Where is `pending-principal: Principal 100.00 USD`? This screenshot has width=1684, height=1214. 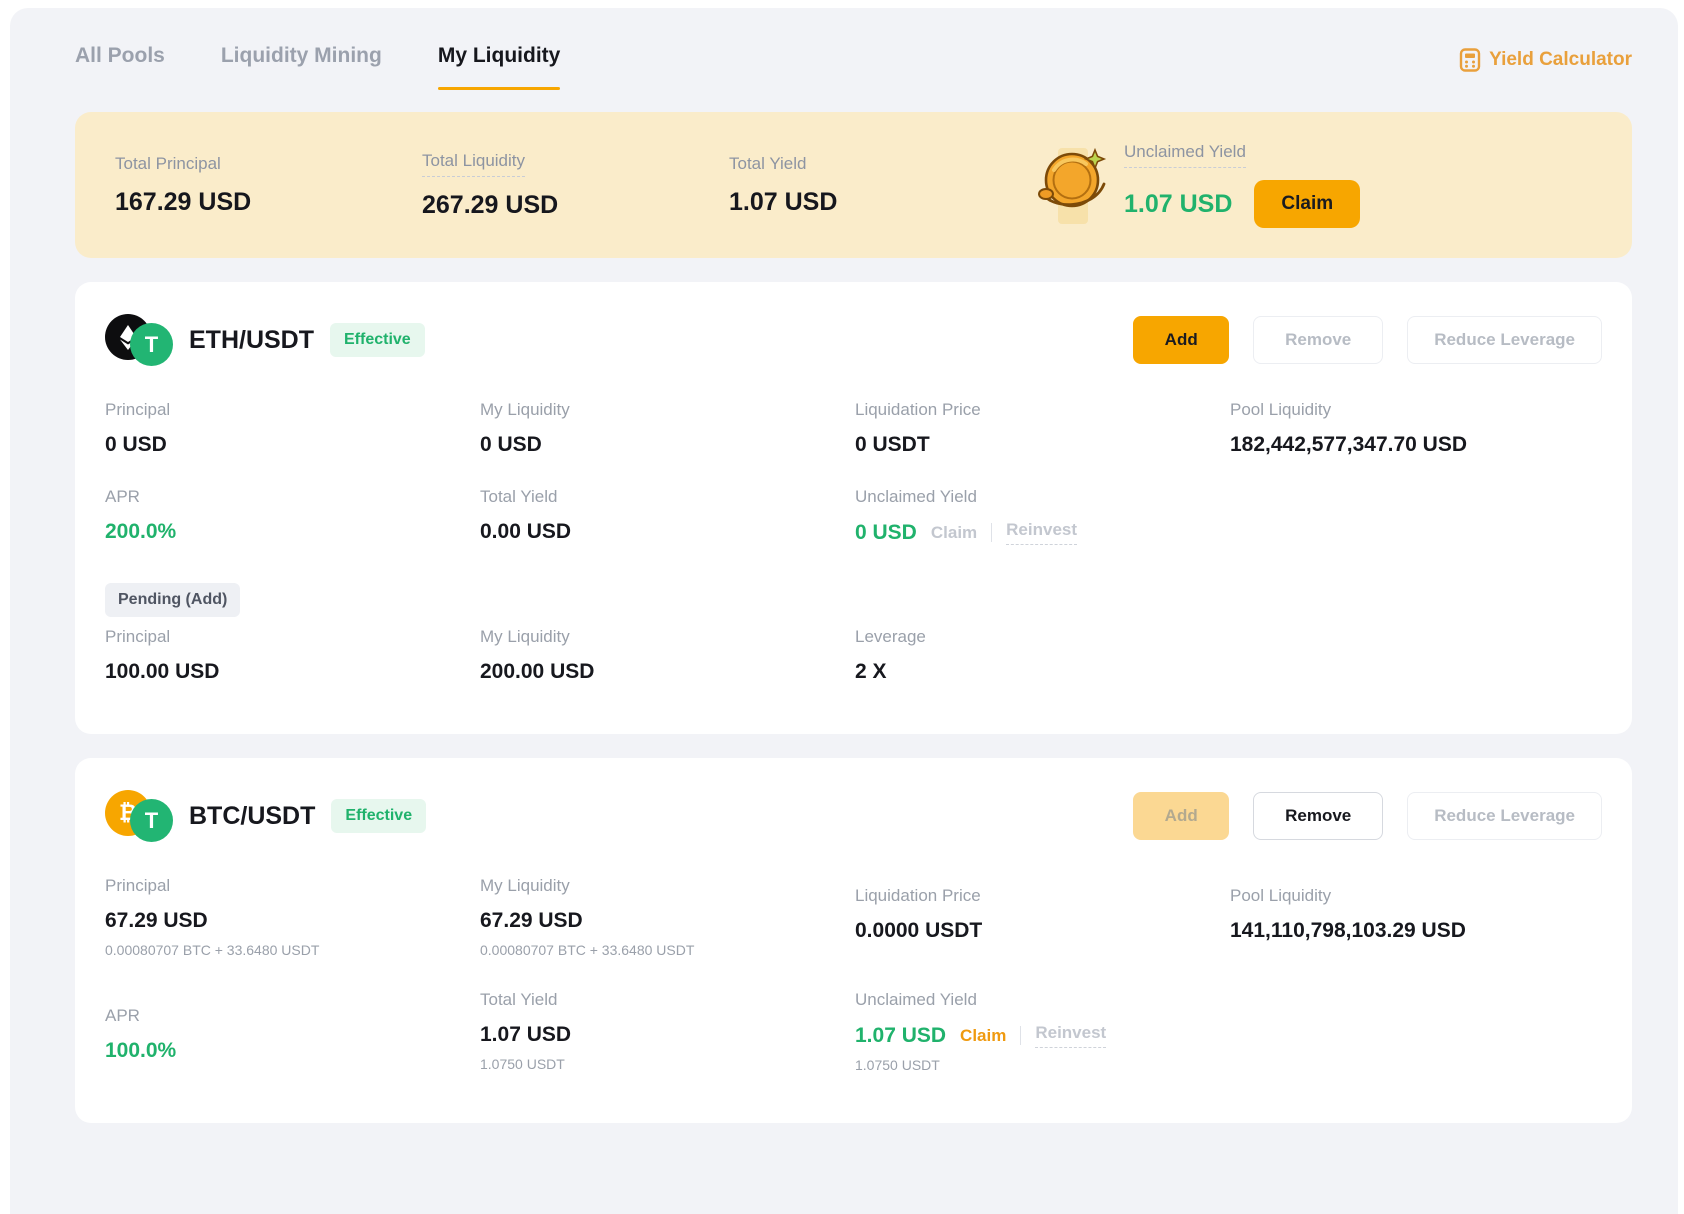
pending-principal: Principal 100.00 USD is located at coordinates (292, 655).